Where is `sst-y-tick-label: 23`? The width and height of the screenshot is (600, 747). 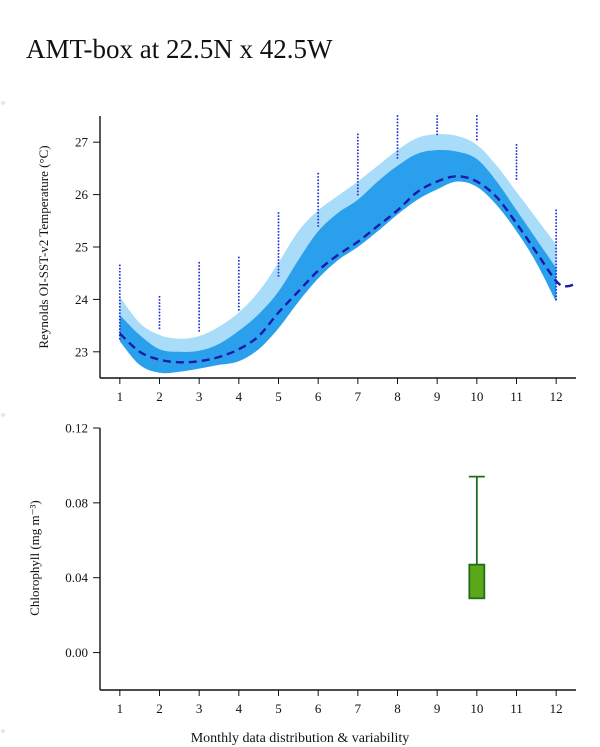 sst-y-tick-label: 23 is located at coordinates (81, 351).